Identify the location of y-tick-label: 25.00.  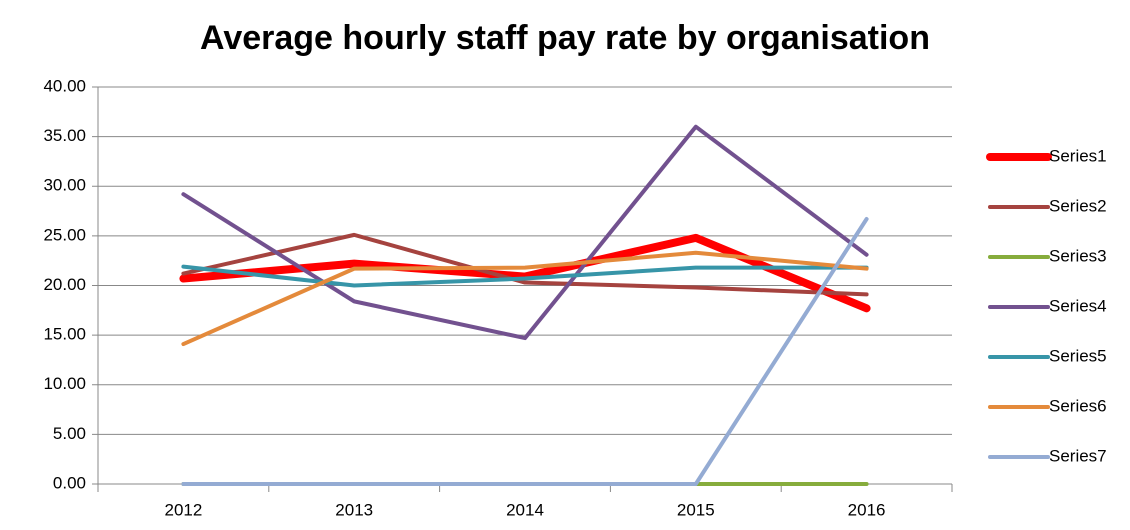
(64, 234).